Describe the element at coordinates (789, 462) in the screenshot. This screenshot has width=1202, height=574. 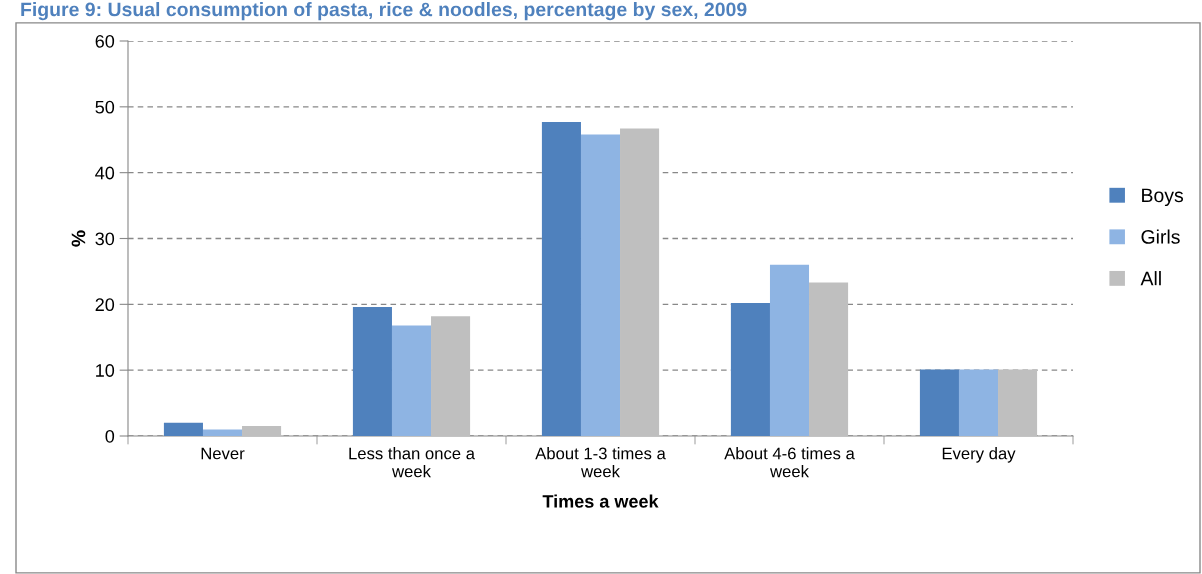
I see `x-tick-label: About 4-6 times a week` at that location.